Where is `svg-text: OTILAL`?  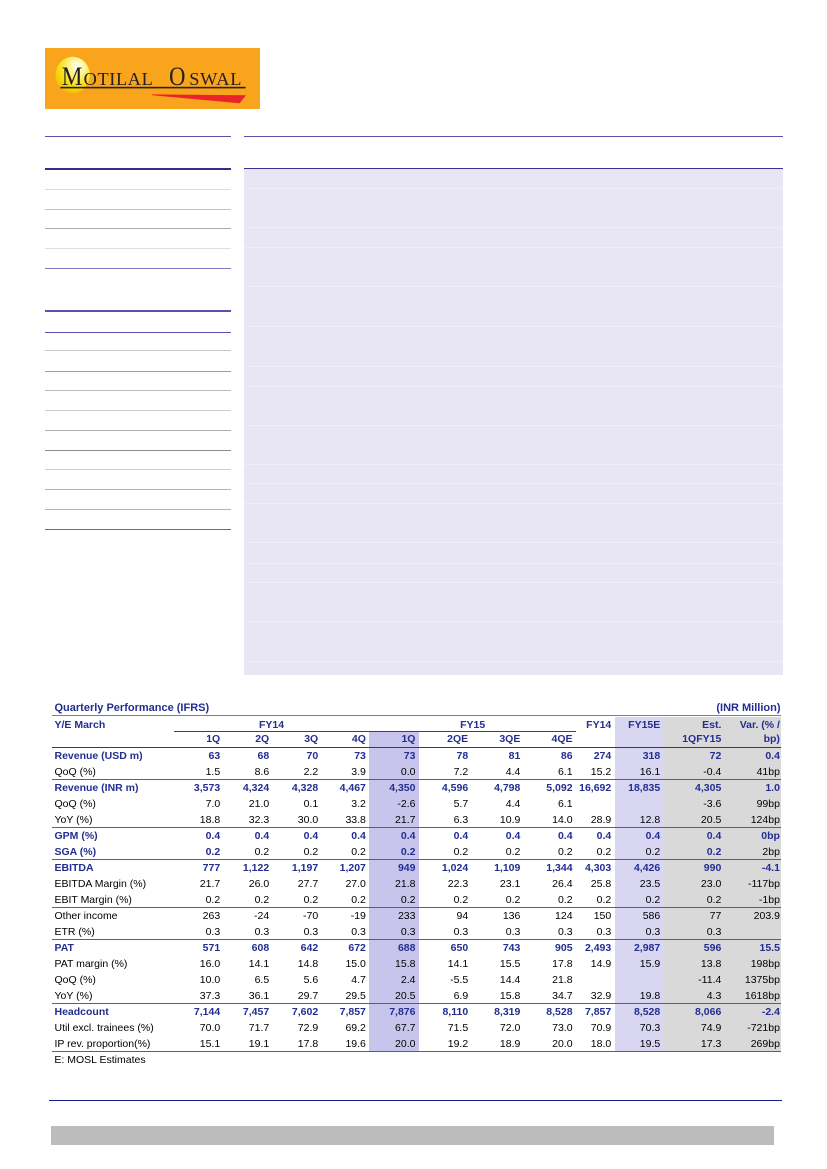
svg-text: OTILAL is located at coordinates (118, 79).